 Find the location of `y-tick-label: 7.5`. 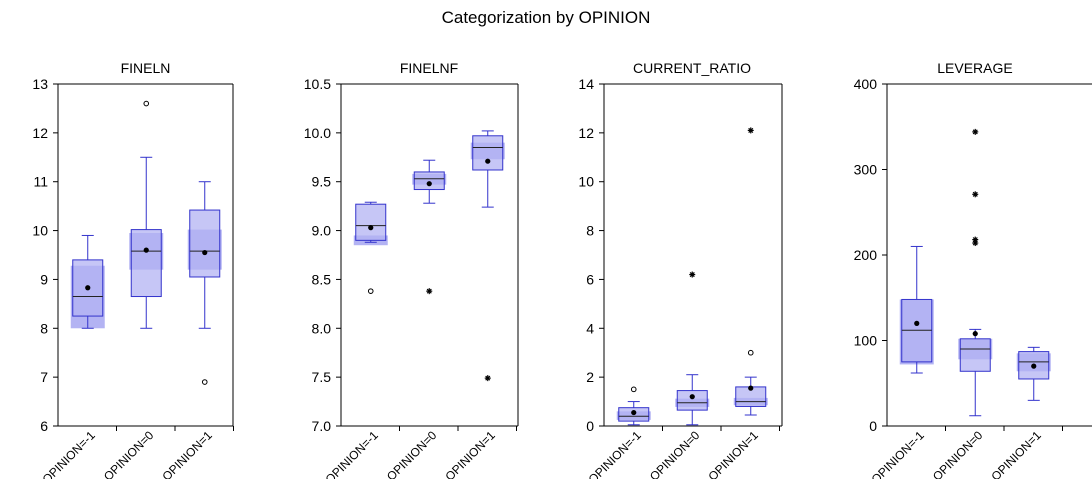

y-tick-label: 7.5 is located at coordinates (322, 377).